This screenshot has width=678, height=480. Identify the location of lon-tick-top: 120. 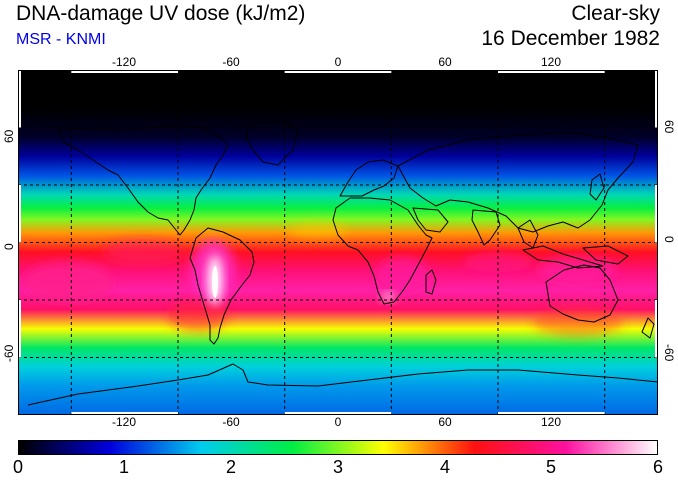
(551, 62).